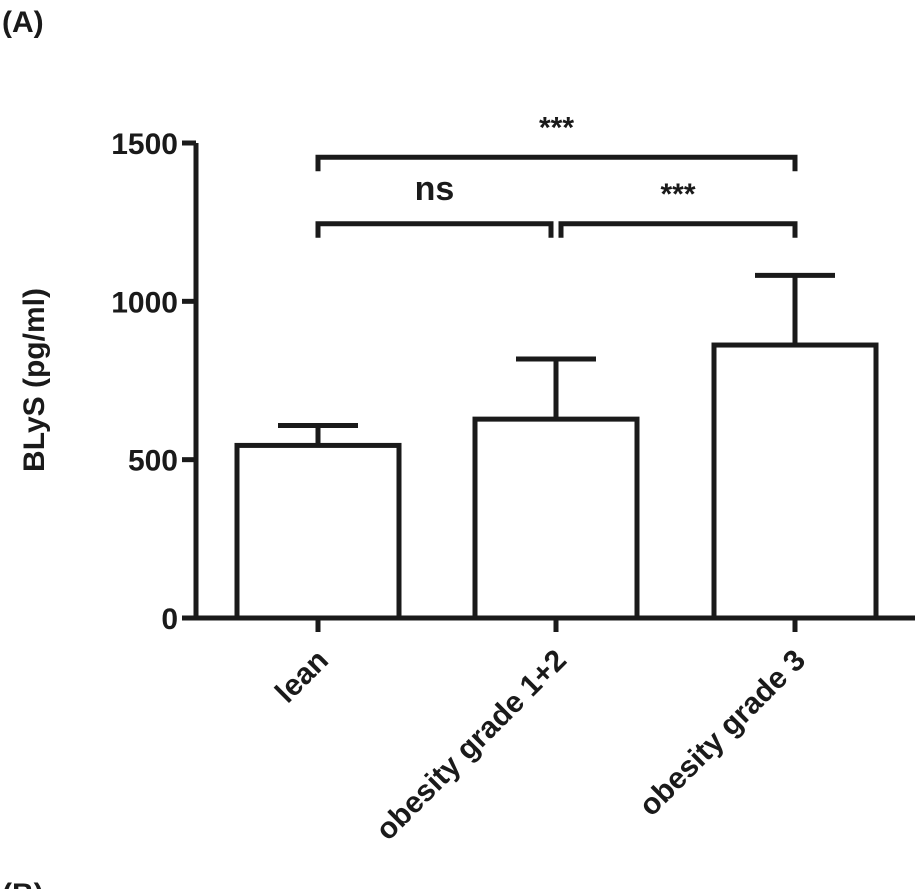 The width and height of the screenshot is (917, 889). What do you see at coordinates (677, 194) in the screenshot?
I see `significance-label-2: ***` at bounding box center [677, 194].